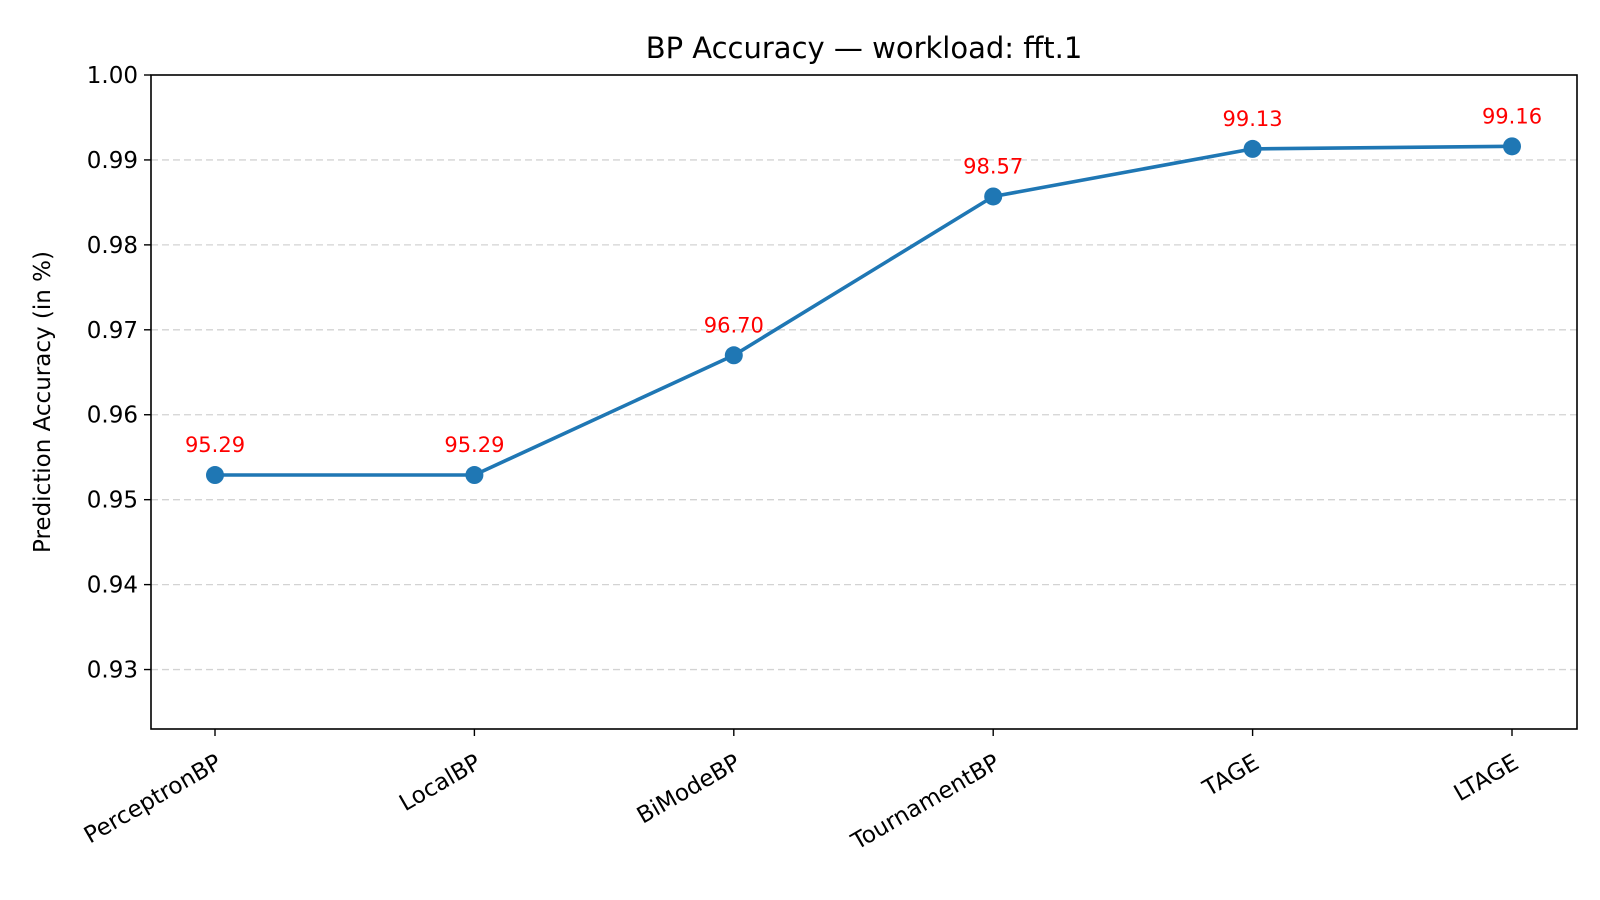 This screenshot has width=1600, height=900. I want to click on y-axis: 0.93 0.94 0.95 0.96 0.97 0.98 0.99 1.00, so click(119, 373).